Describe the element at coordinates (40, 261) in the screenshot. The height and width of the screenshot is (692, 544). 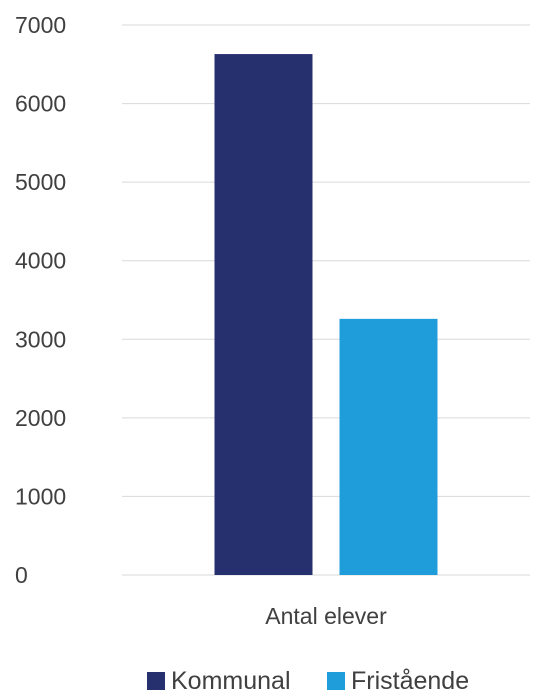
I see `y-tick-label: 4000` at that location.